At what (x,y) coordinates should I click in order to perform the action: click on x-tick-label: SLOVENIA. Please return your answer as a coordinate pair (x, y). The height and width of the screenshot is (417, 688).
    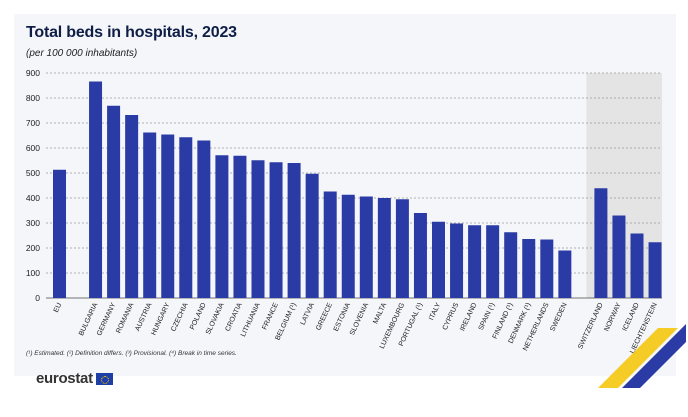
    Looking at the image, I should click on (359, 319).